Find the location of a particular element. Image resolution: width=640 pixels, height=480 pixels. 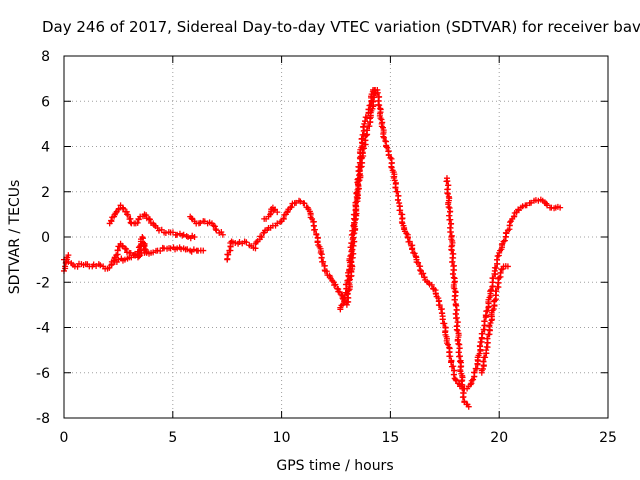

y-tick-label: -8 is located at coordinates (43, 419).